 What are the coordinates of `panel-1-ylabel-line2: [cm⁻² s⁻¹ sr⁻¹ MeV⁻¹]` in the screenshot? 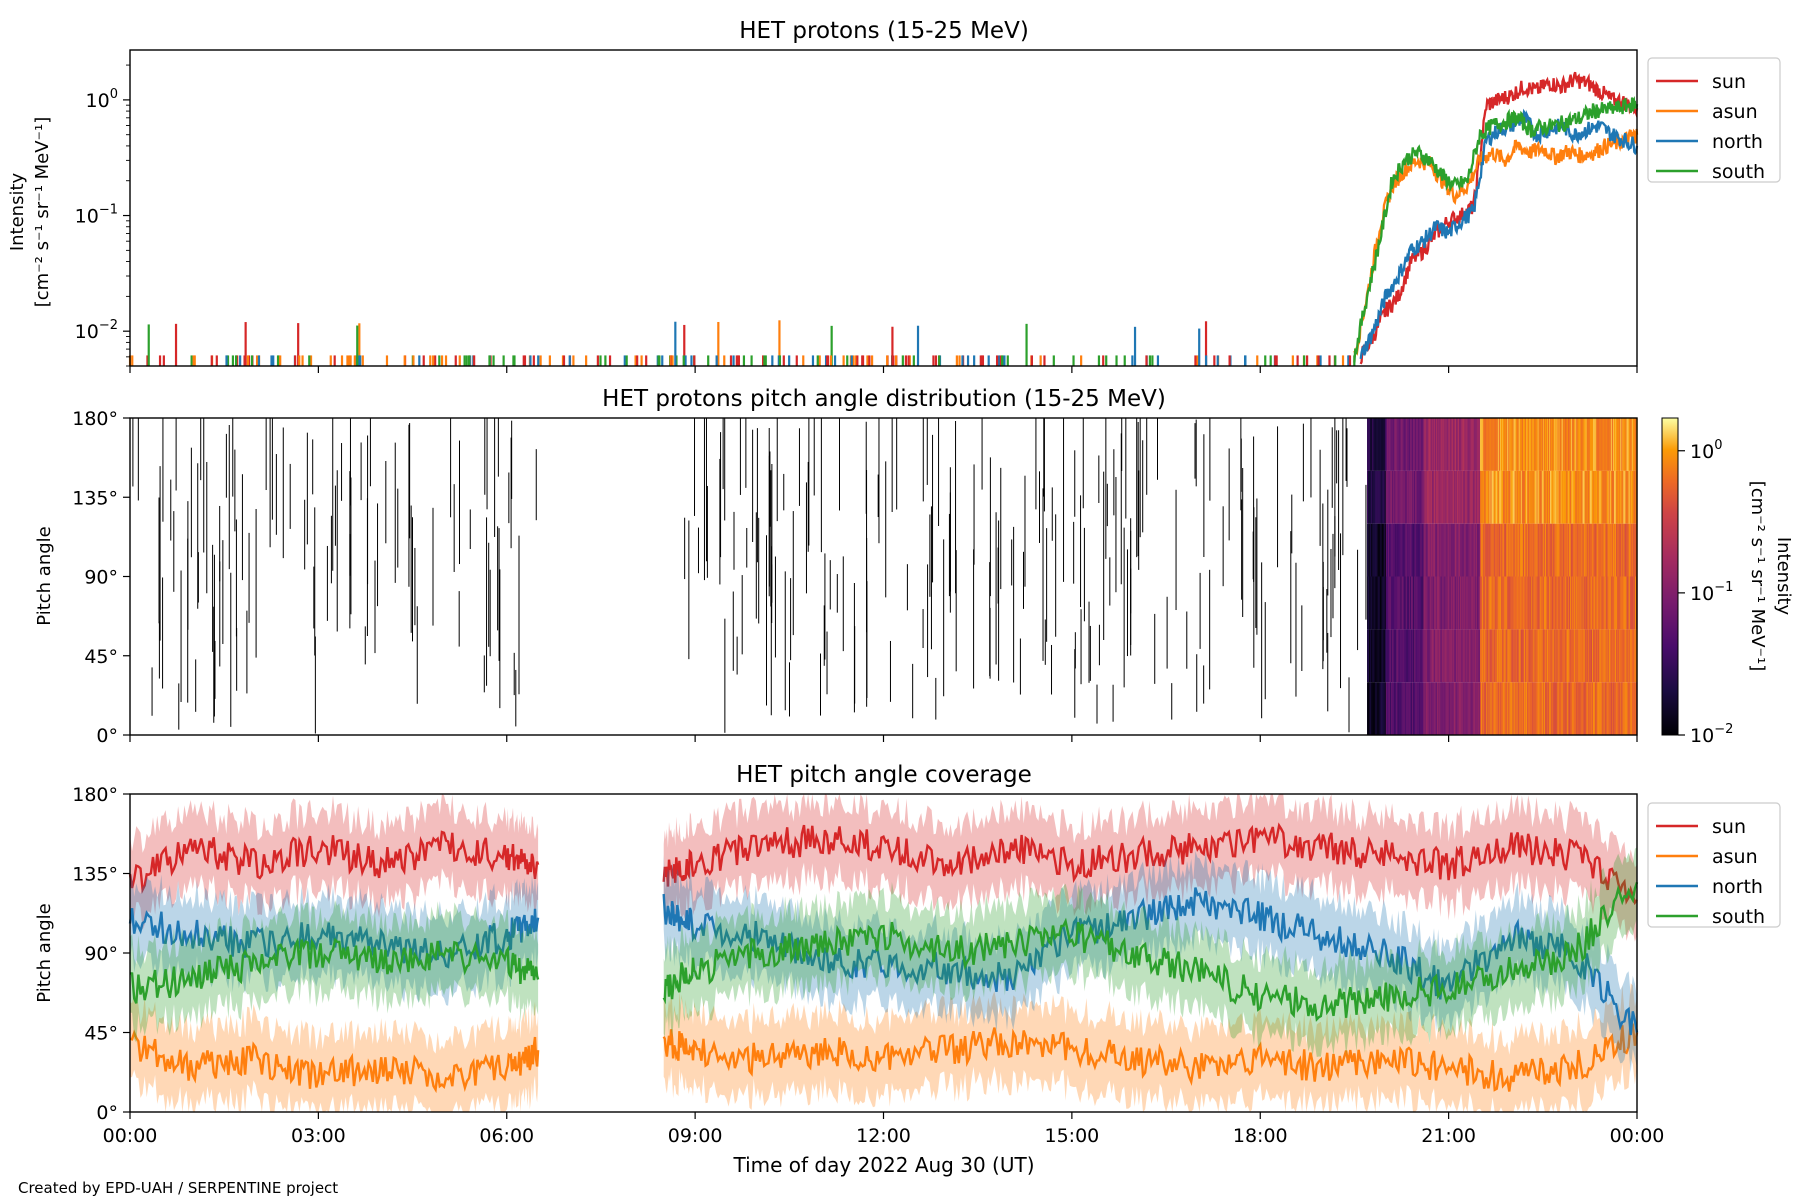 It's located at (42, 212).